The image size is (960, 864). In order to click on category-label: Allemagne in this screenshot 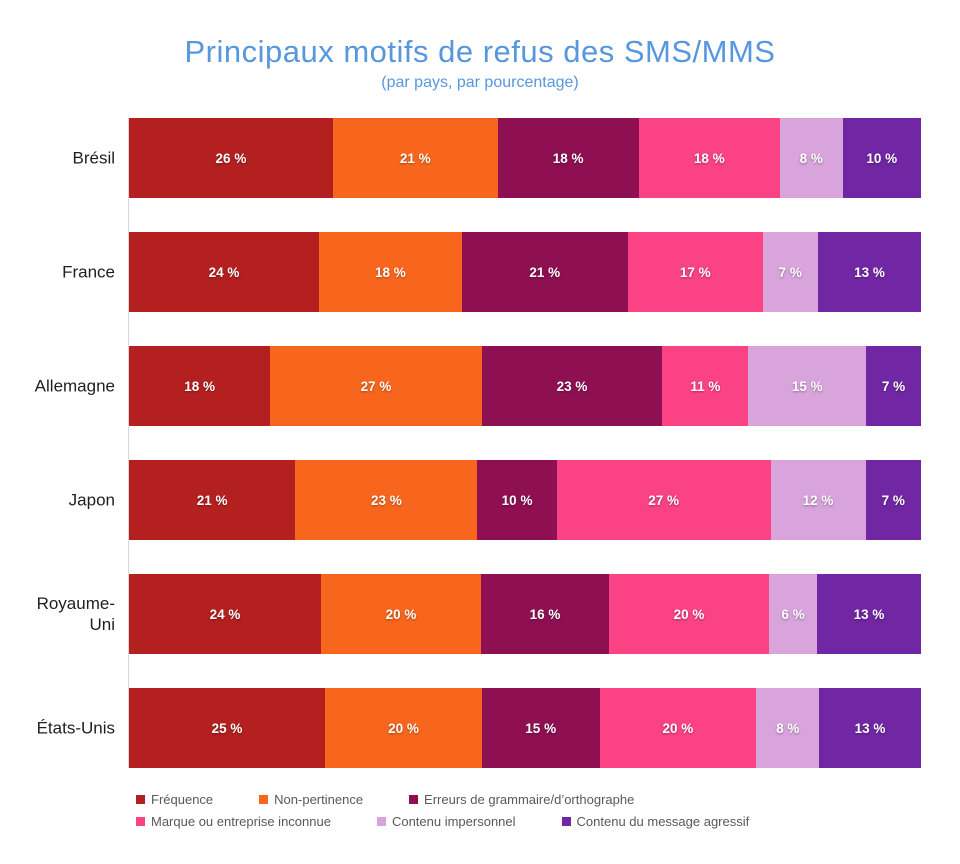, I will do `click(74, 386)`.